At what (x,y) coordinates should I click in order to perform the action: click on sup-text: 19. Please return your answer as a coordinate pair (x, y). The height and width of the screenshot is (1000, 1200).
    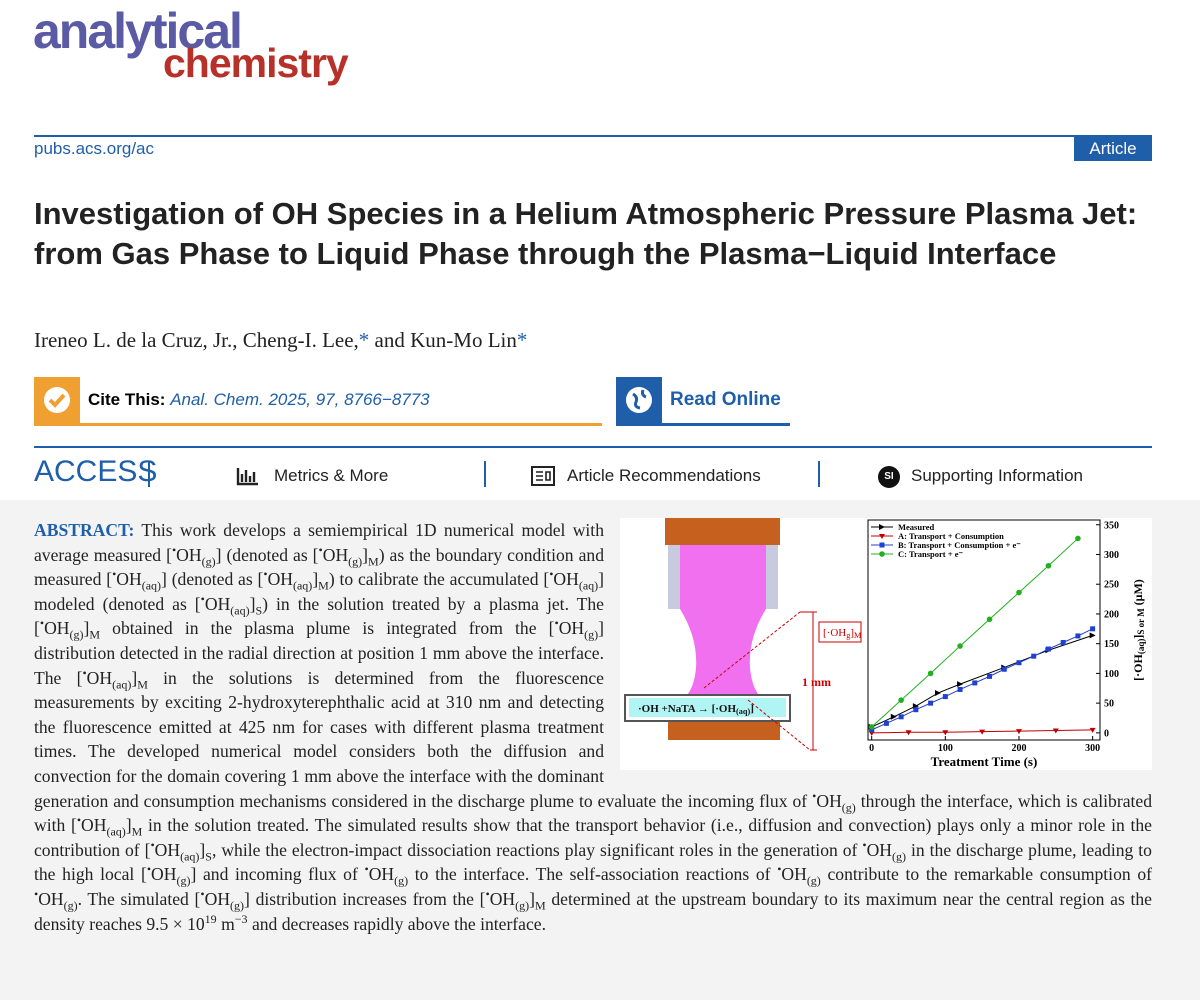
    Looking at the image, I should click on (210, 918).